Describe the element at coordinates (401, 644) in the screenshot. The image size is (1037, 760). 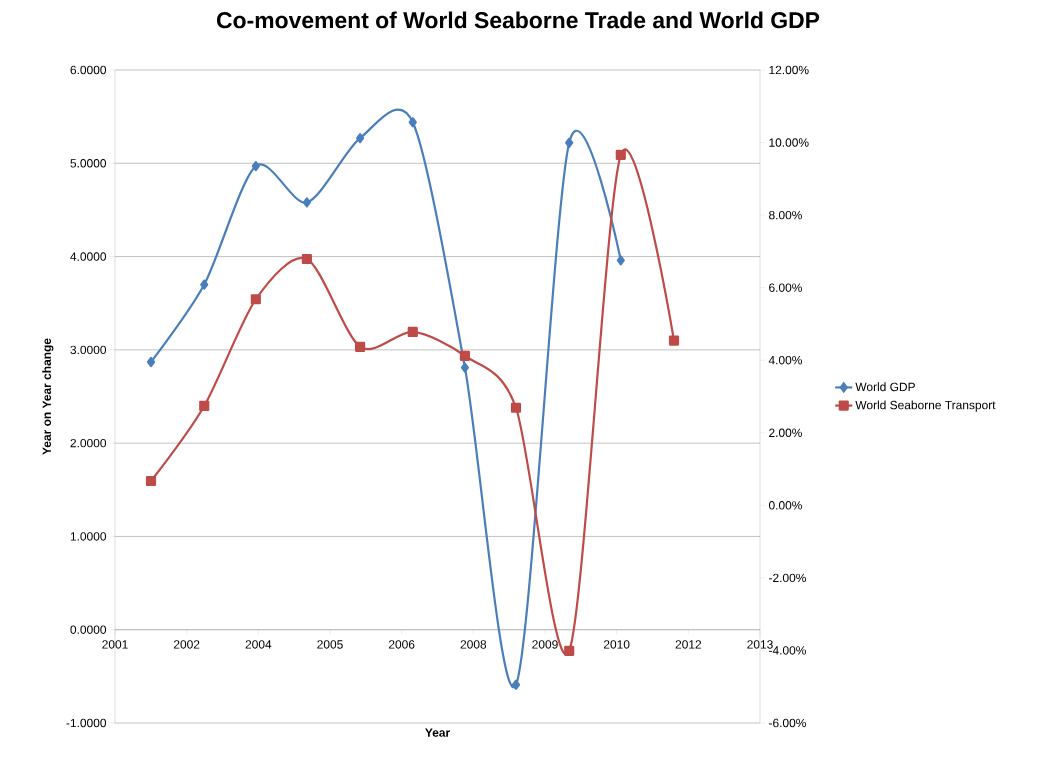
I see `x-tick-label: 2006` at that location.